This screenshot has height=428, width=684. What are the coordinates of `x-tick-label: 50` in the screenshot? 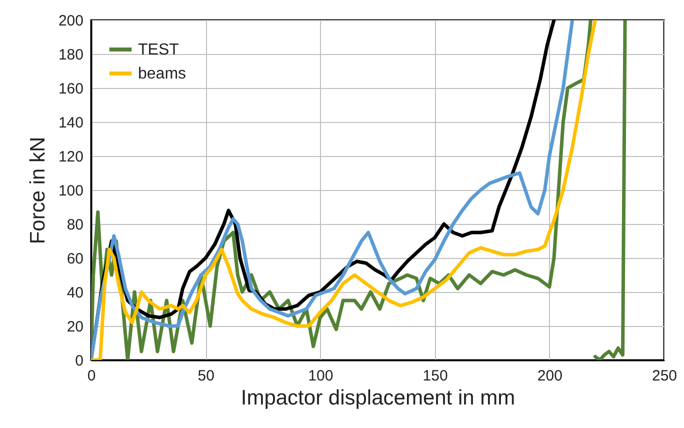 It's located at (206, 376).